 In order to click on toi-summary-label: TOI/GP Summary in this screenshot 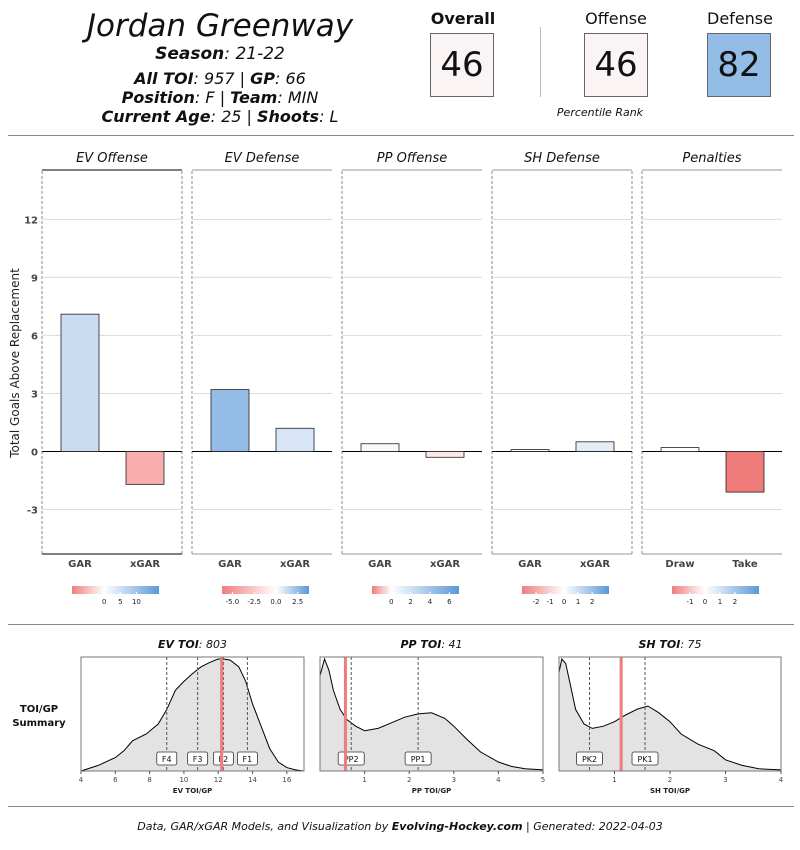, I will do `click(39, 716)`.